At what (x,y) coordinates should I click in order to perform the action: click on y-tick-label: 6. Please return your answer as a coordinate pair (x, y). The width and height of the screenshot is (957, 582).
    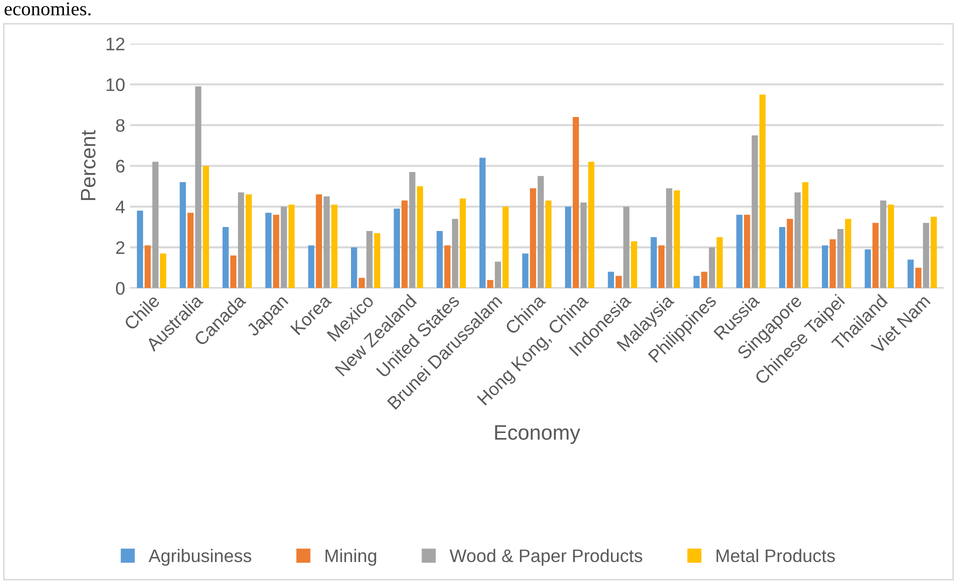
    Looking at the image, I should click on (120, 166).